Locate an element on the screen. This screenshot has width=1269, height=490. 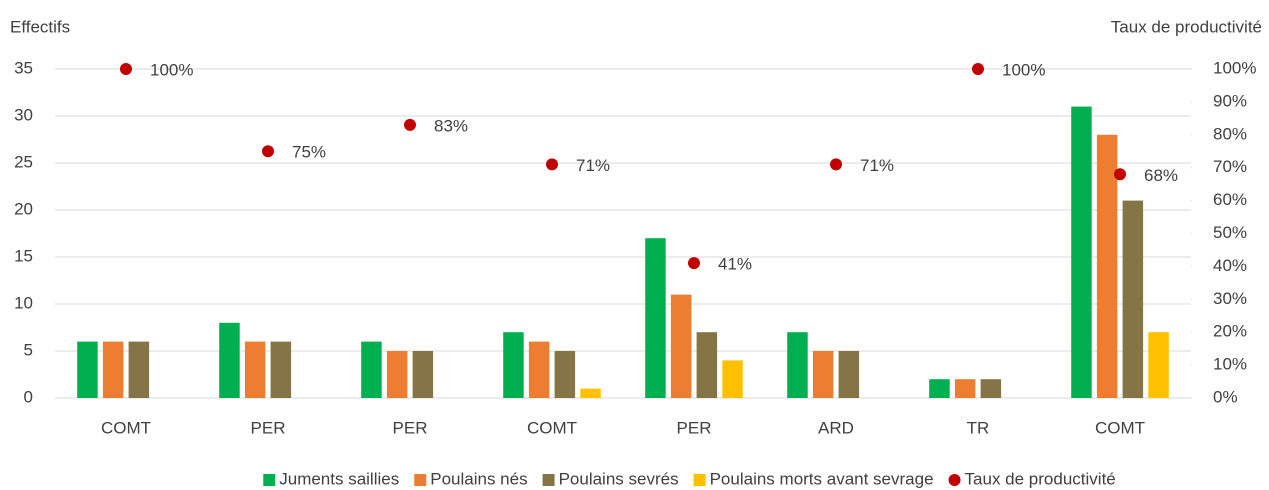
legend-label: Poulains sevrés is located at coordinates (619, 478).